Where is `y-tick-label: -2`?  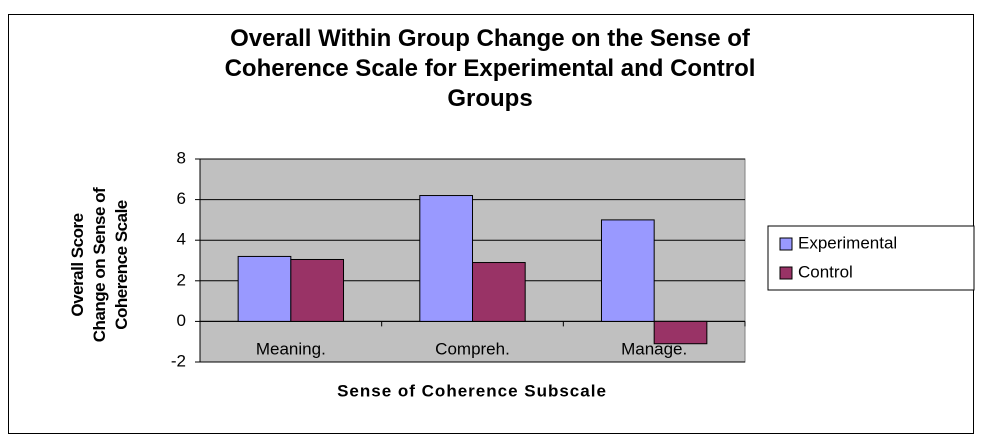 y-tick-label: -2 is located at coordinates (178, 360).